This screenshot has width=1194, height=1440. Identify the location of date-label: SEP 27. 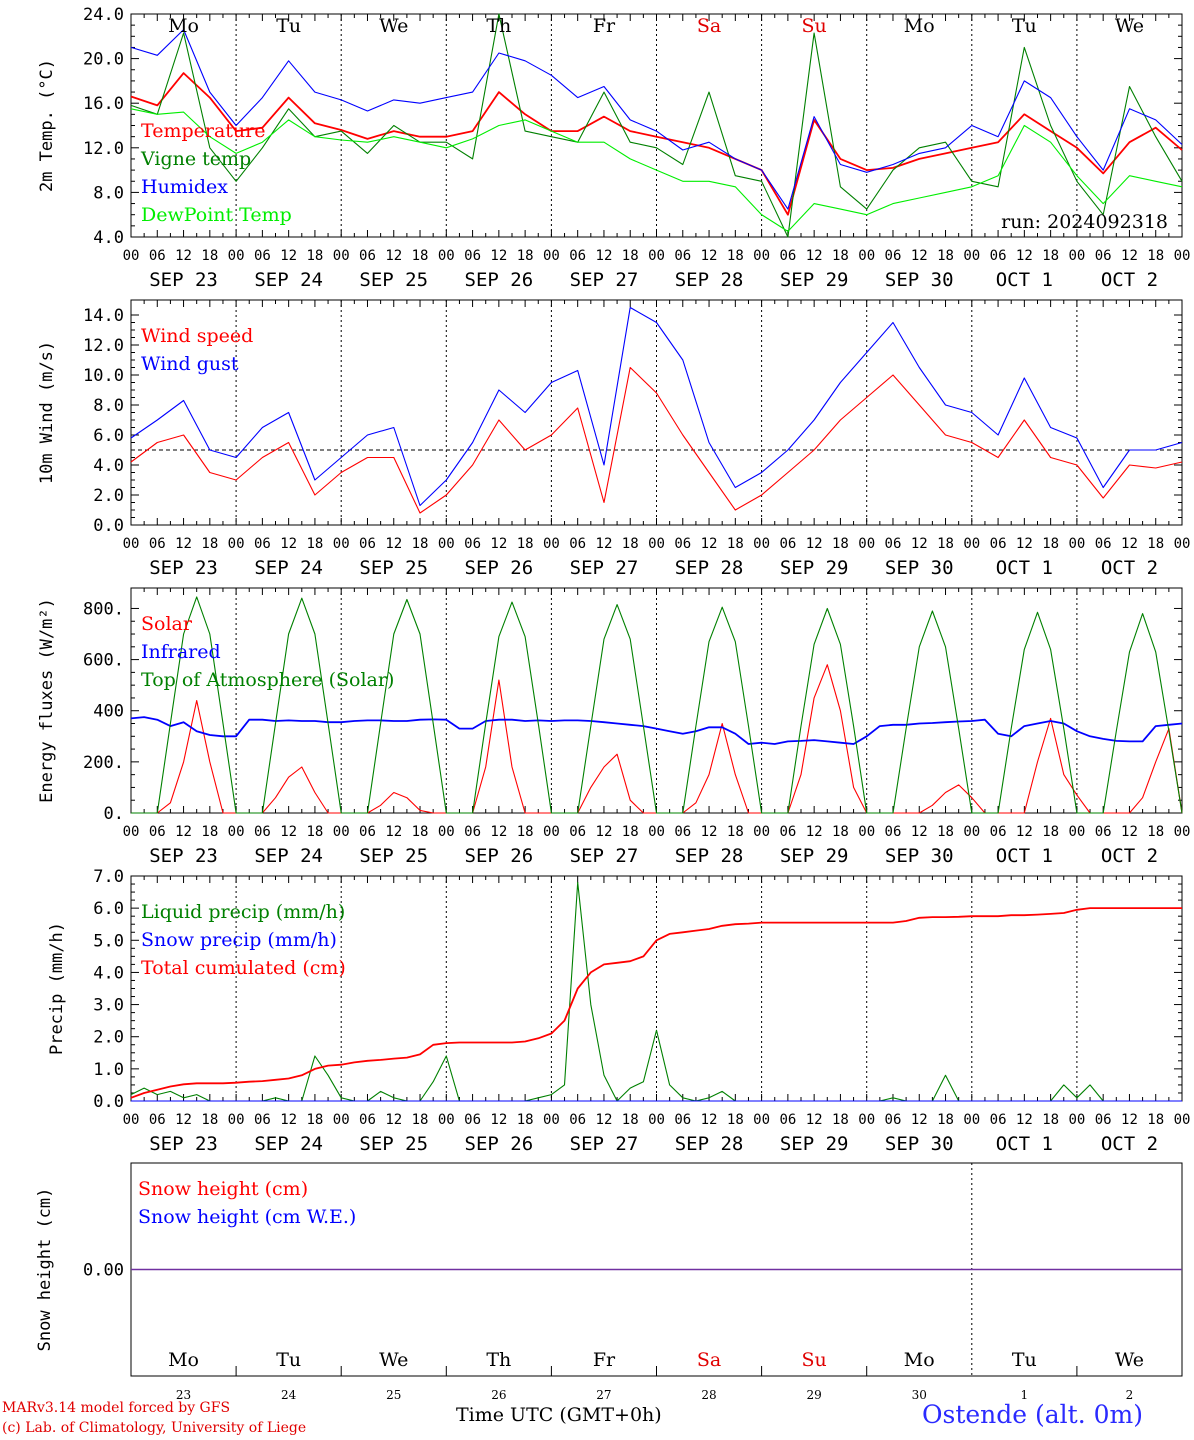
(604, 280).